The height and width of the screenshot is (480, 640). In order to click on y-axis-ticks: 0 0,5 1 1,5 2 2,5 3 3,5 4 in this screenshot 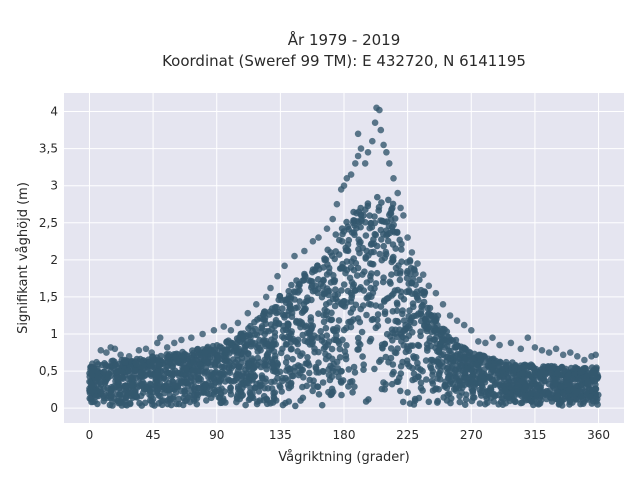, I will do `click(48, 260)`.